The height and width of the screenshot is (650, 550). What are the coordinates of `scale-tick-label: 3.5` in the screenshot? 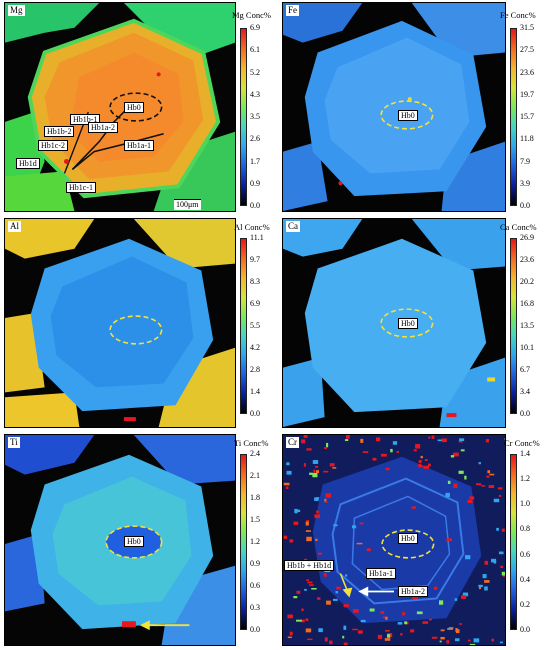 It's located at (255, 116).